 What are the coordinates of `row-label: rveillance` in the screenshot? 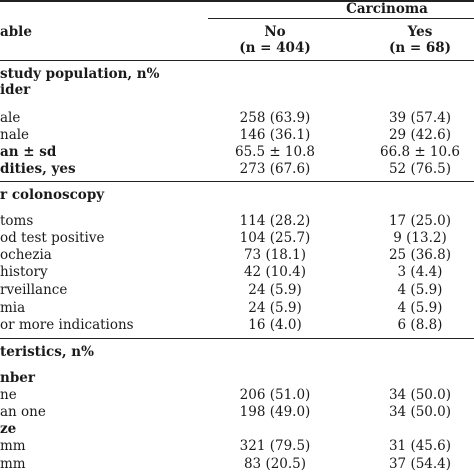 It's located at (34, 290).